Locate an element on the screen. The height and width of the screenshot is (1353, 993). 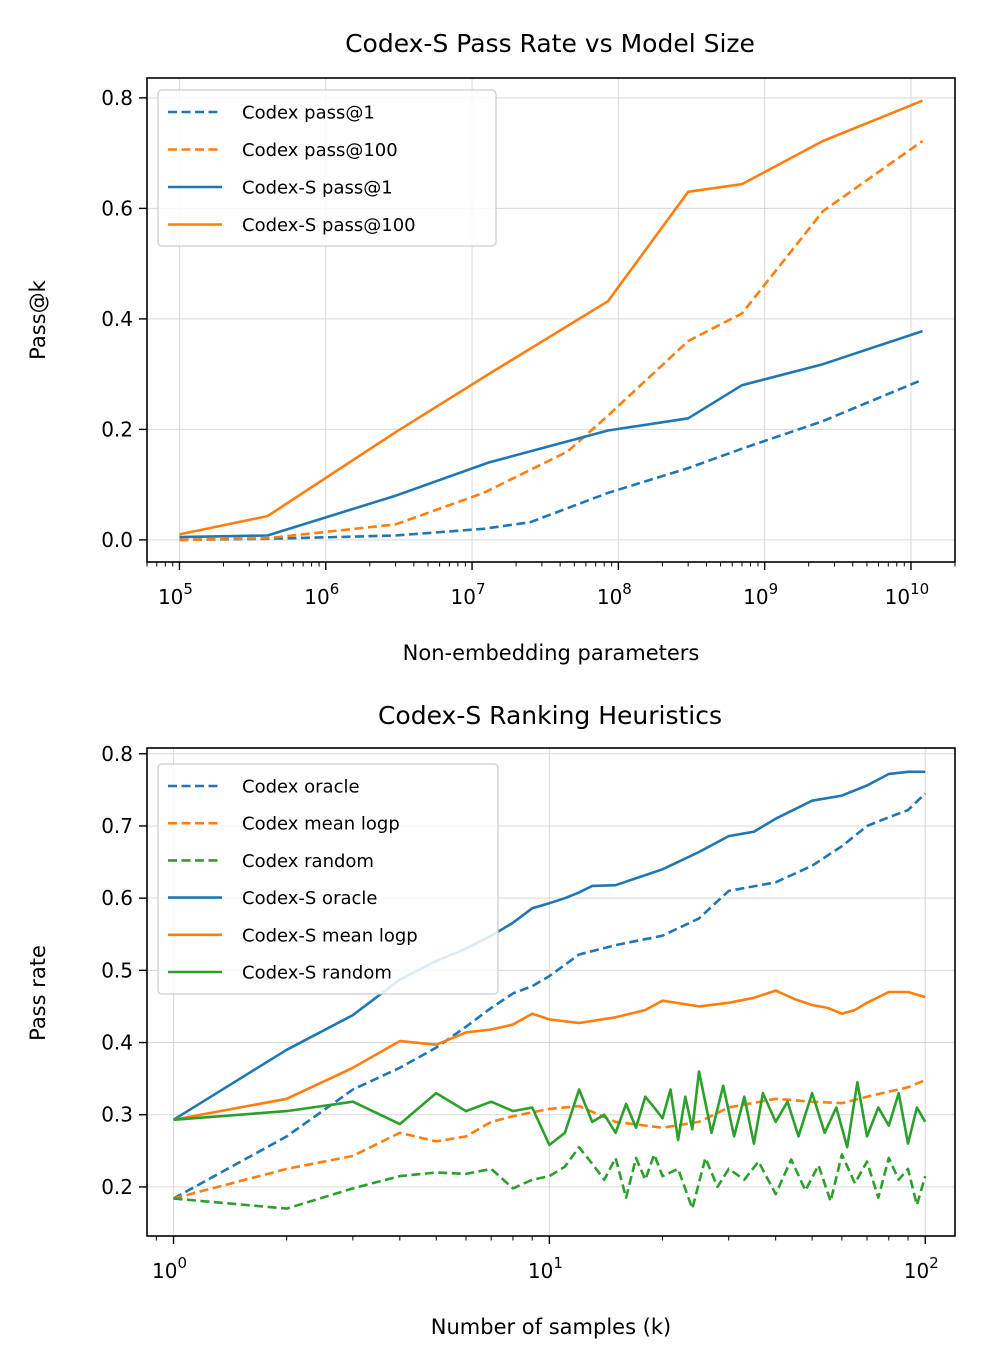
series-codex-mean-logp is located at coordinates (549, 1139).